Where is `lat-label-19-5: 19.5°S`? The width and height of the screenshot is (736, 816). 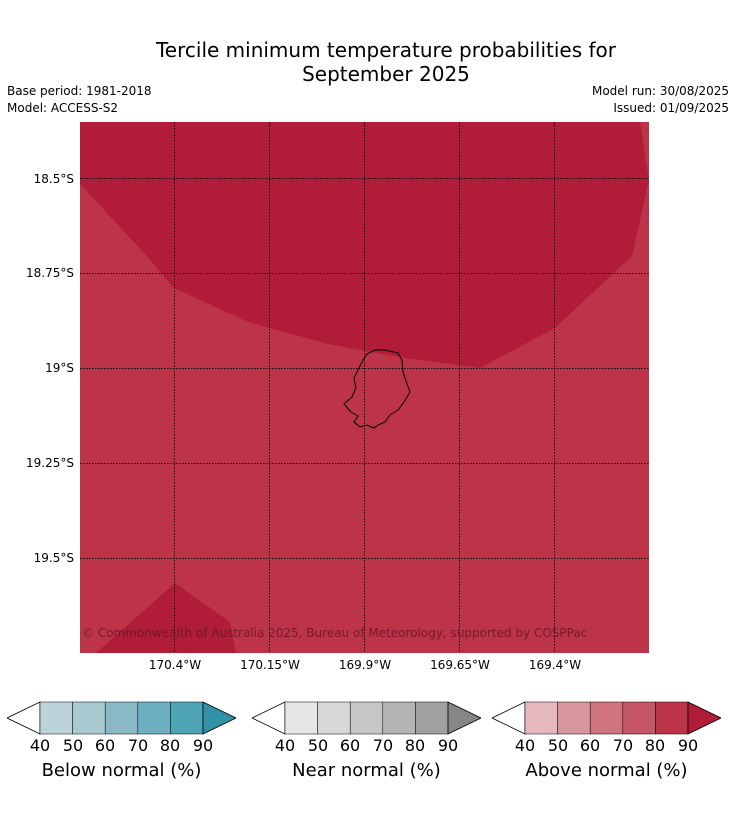
lat-label-19-5: 19.5°S is located at coordinates (53, 558).